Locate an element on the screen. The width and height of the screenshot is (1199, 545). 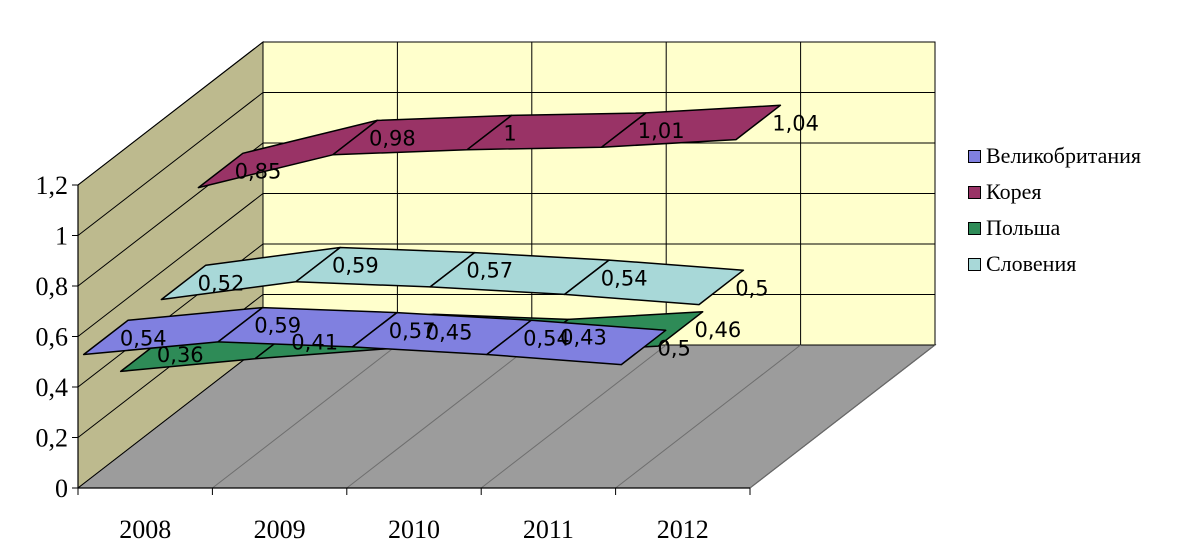
series-словения is located at coordinates (452, 276).